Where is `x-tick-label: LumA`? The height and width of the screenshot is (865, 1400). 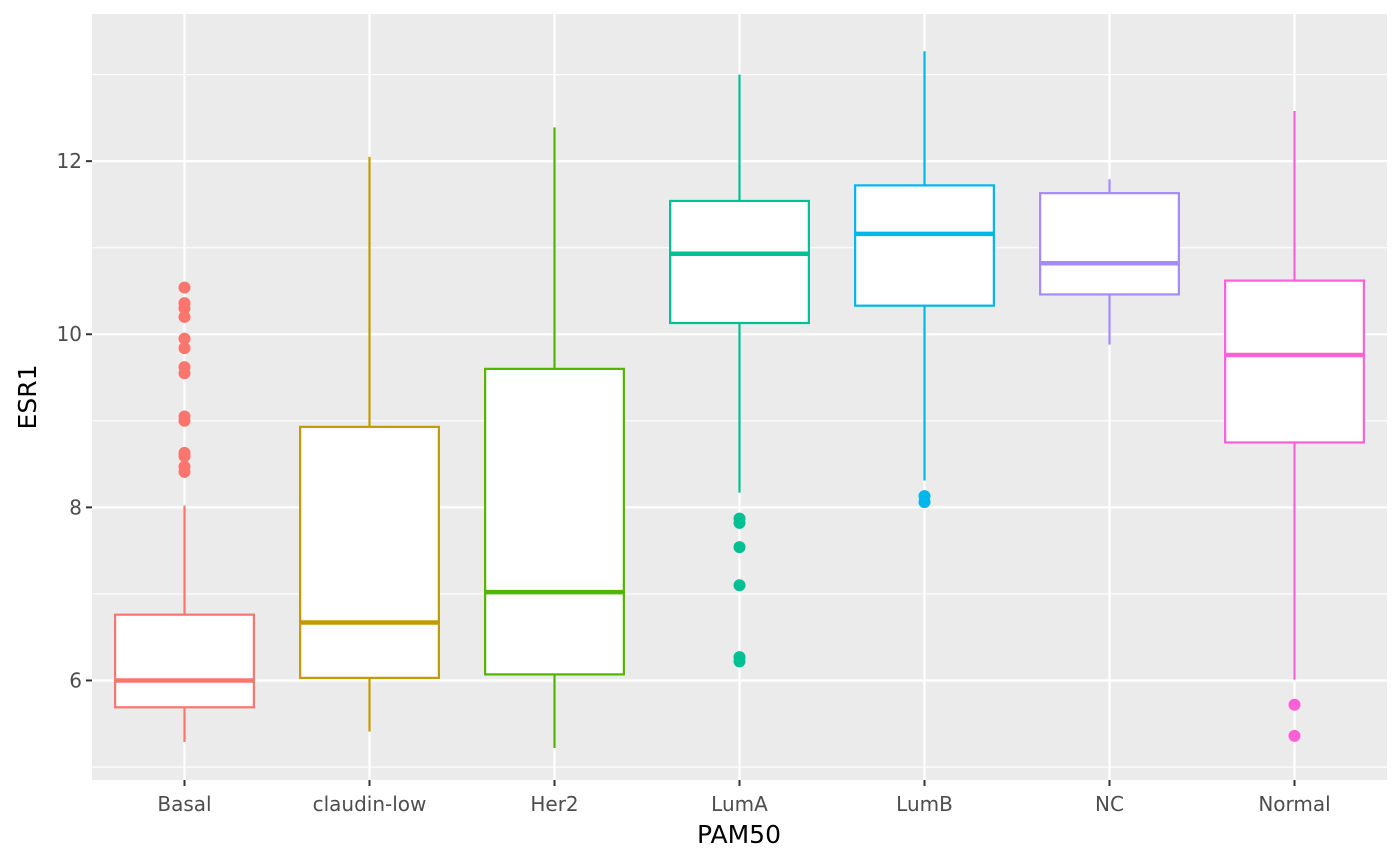 x-tick-label: LumA is located at coordinates (739, 804).